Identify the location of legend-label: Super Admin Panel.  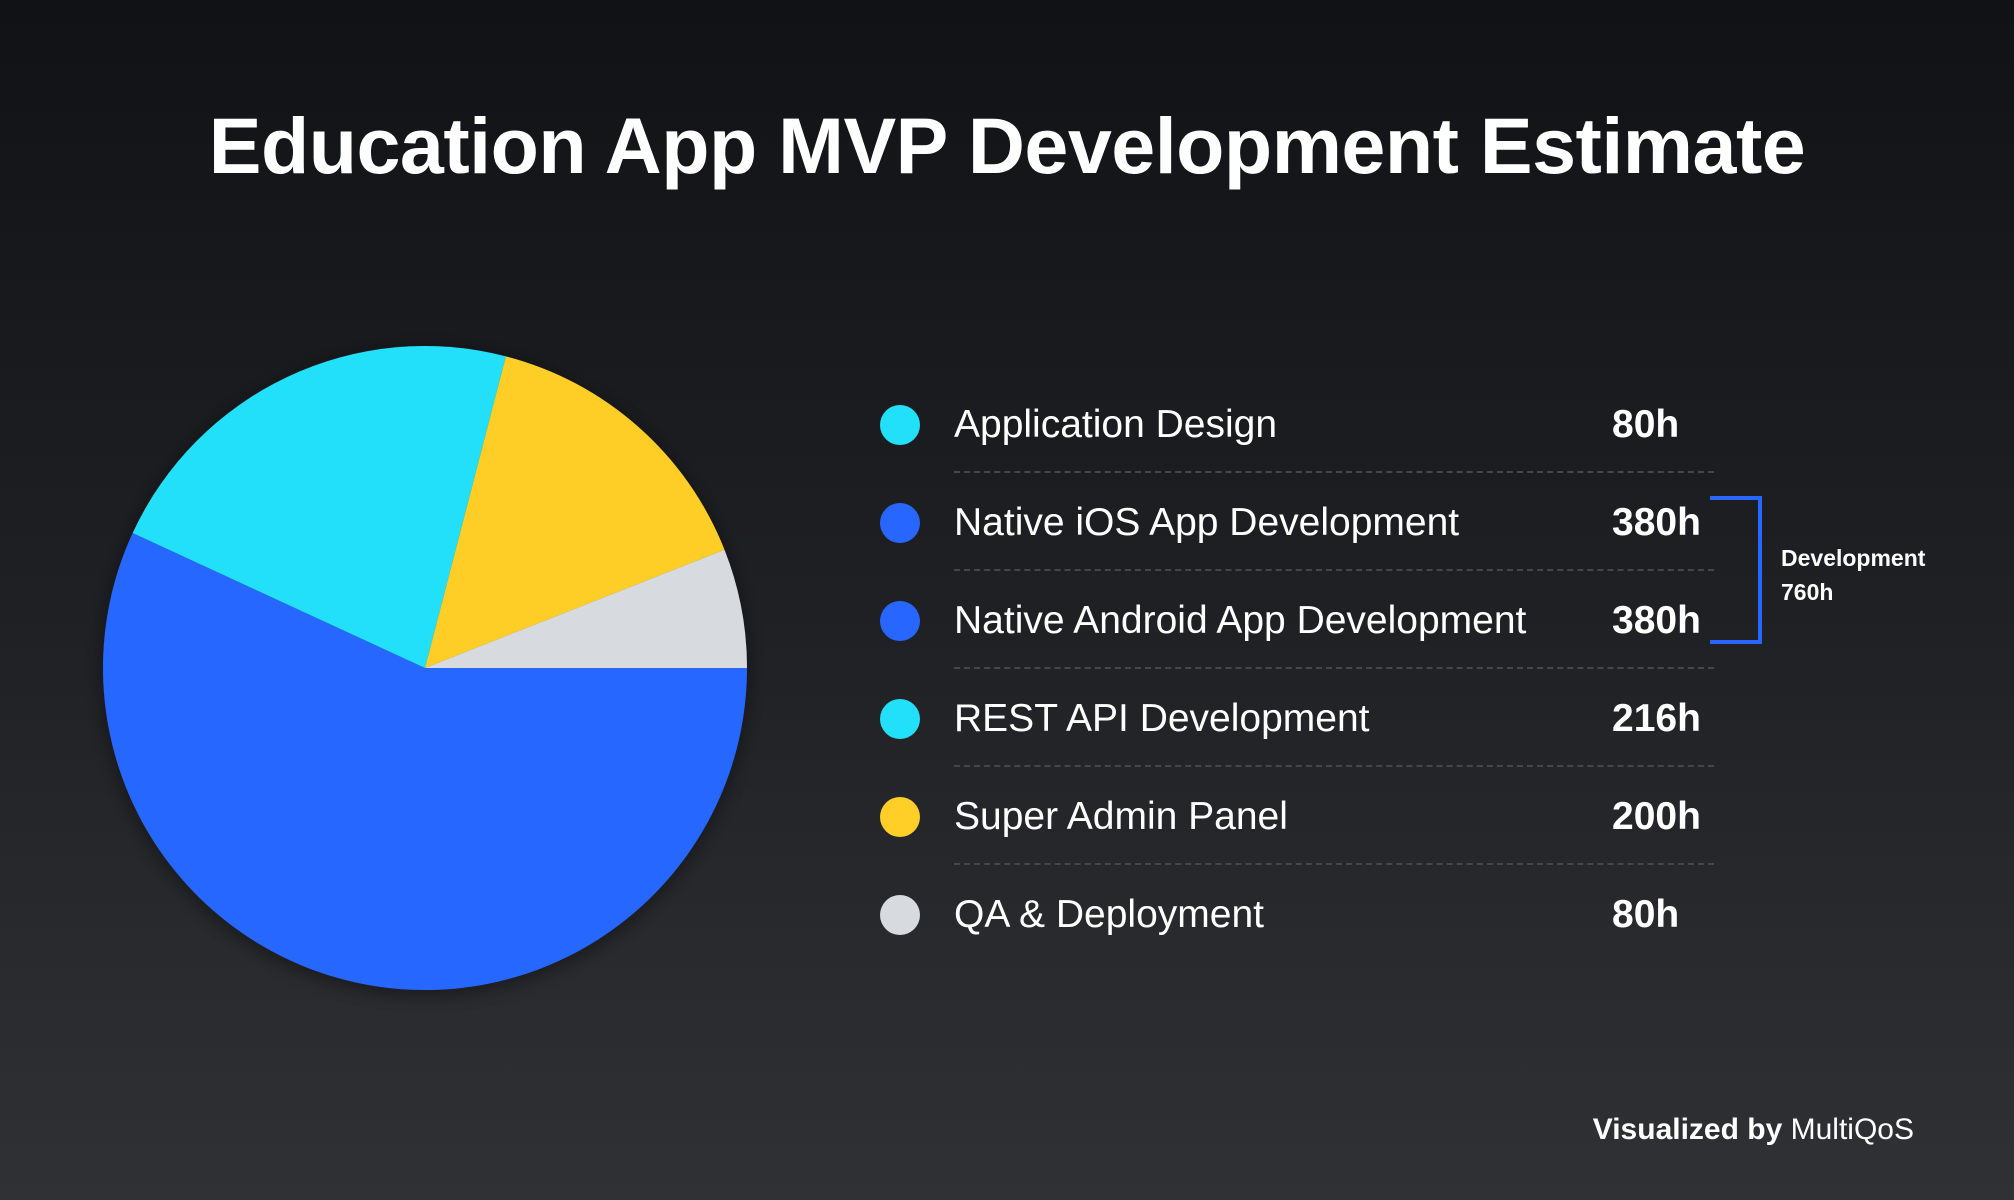
(1121, 816).